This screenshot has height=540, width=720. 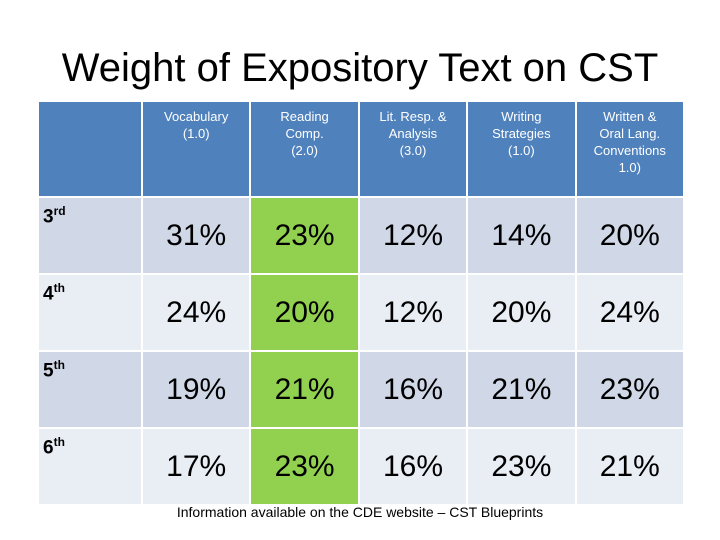 I want to click on header-line: Analysis, so click(x=413, y=133).